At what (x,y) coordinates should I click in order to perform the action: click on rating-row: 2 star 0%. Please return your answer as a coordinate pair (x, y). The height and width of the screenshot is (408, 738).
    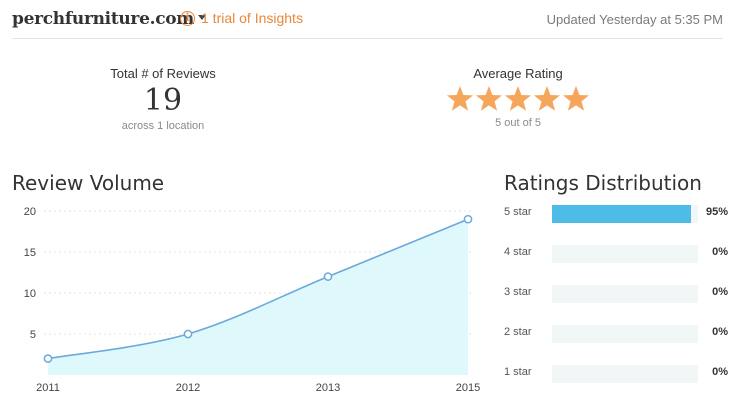
    Looking at the image, I should click on (619, 333).